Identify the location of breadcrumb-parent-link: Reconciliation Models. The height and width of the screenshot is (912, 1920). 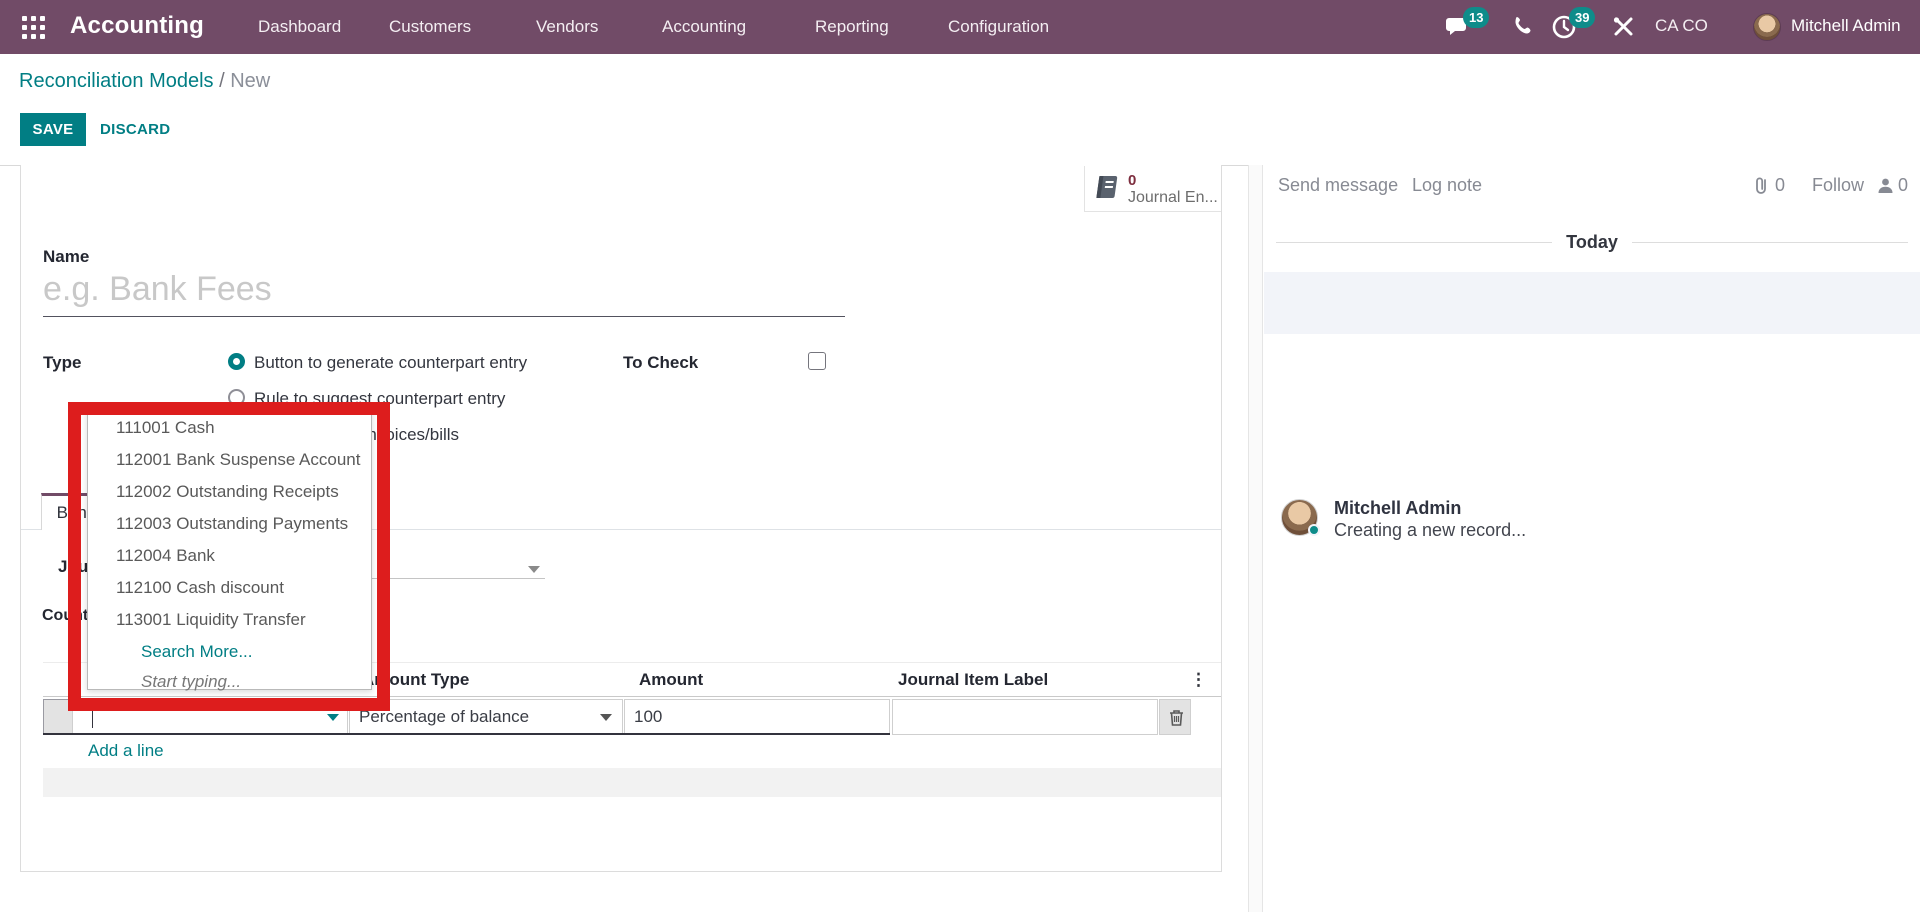
(116, 81).